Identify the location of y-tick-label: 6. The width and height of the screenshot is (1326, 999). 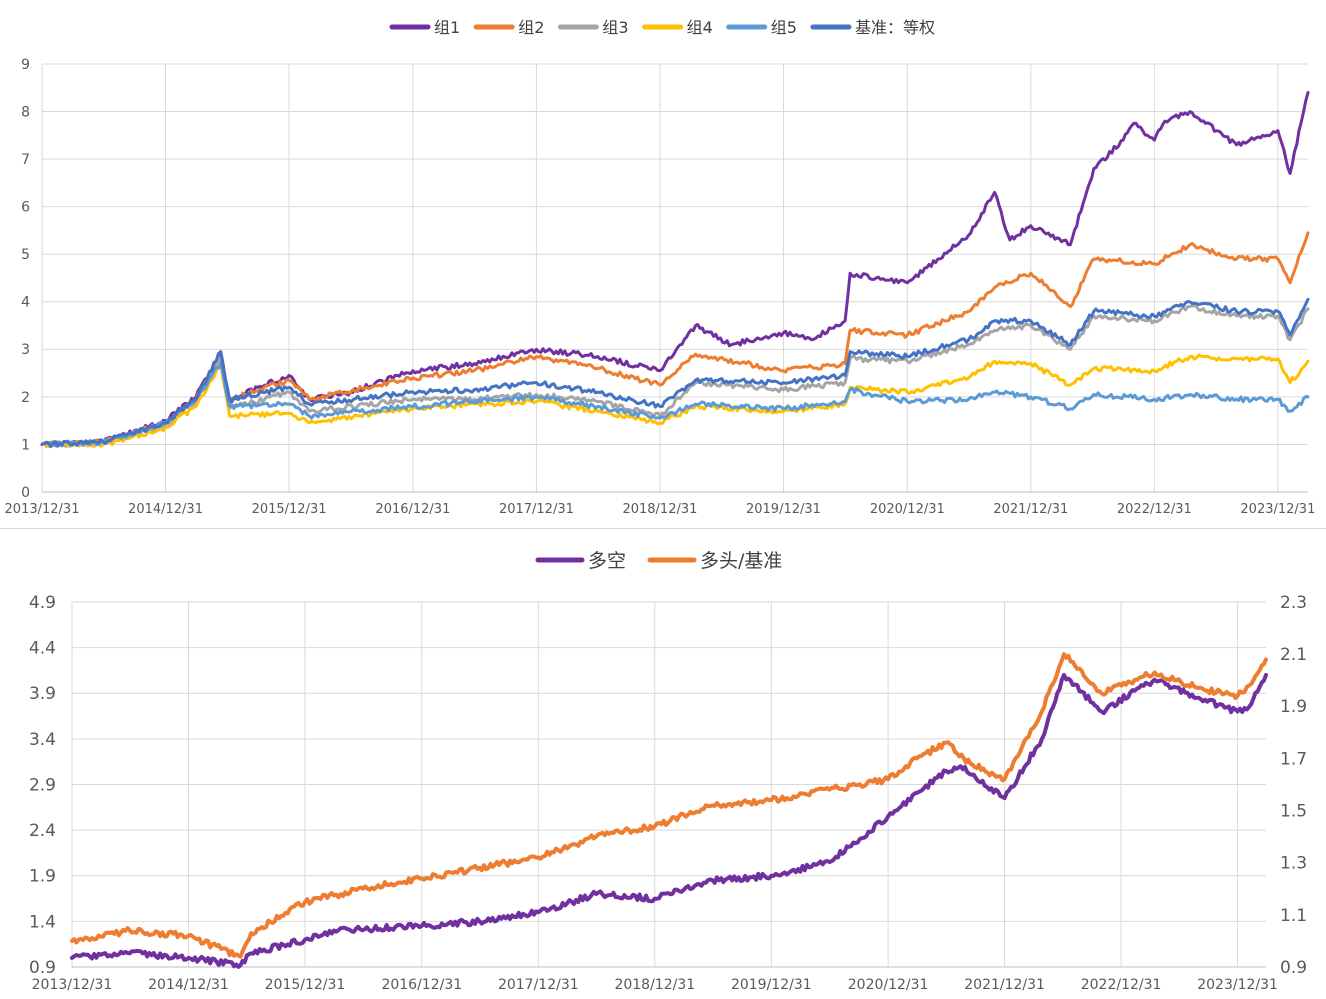
(25, 208).